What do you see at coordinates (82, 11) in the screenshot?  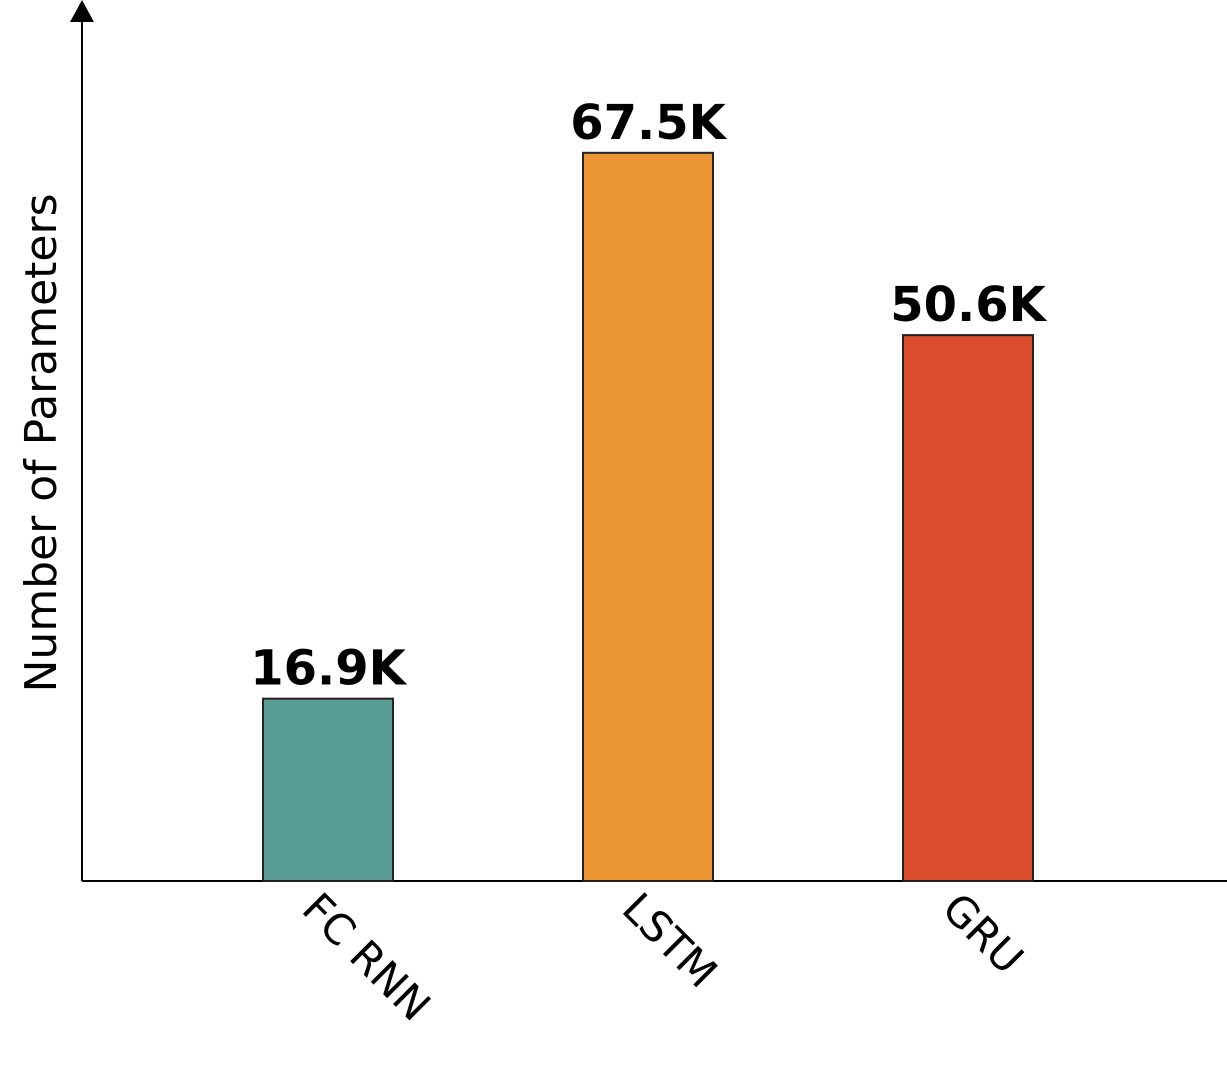 I see `y-axis-arrow` at bounding box center [82, 11].